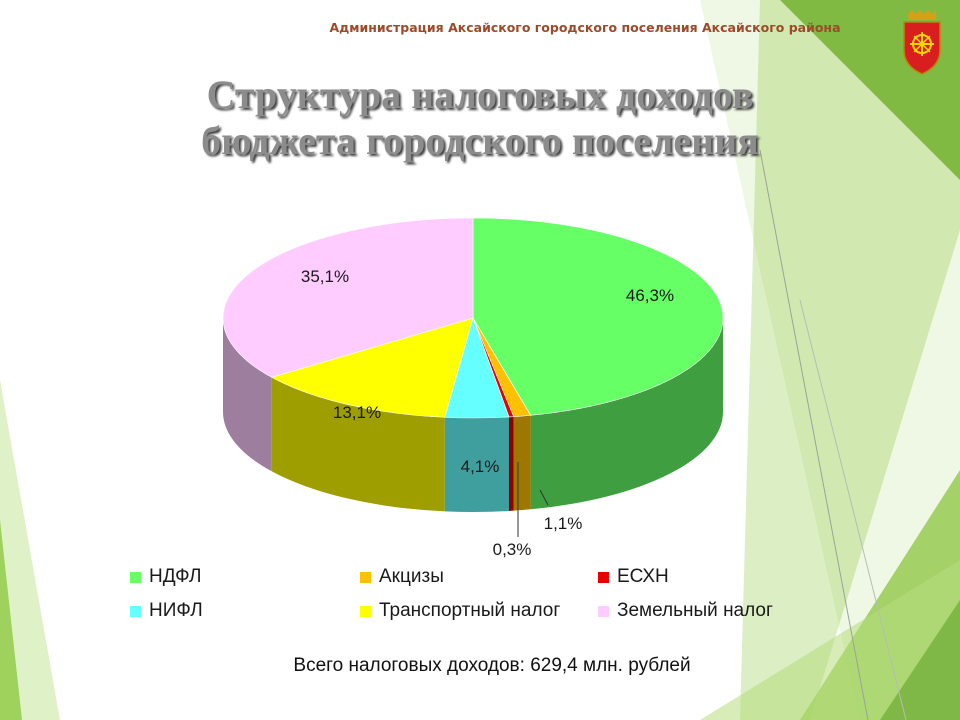 Image resolution: width=960 pixels, height=720 pixels. Describe the element at coordinates (411, 576) in the screenshot. I see `legend-label: Акцизы` at that location.